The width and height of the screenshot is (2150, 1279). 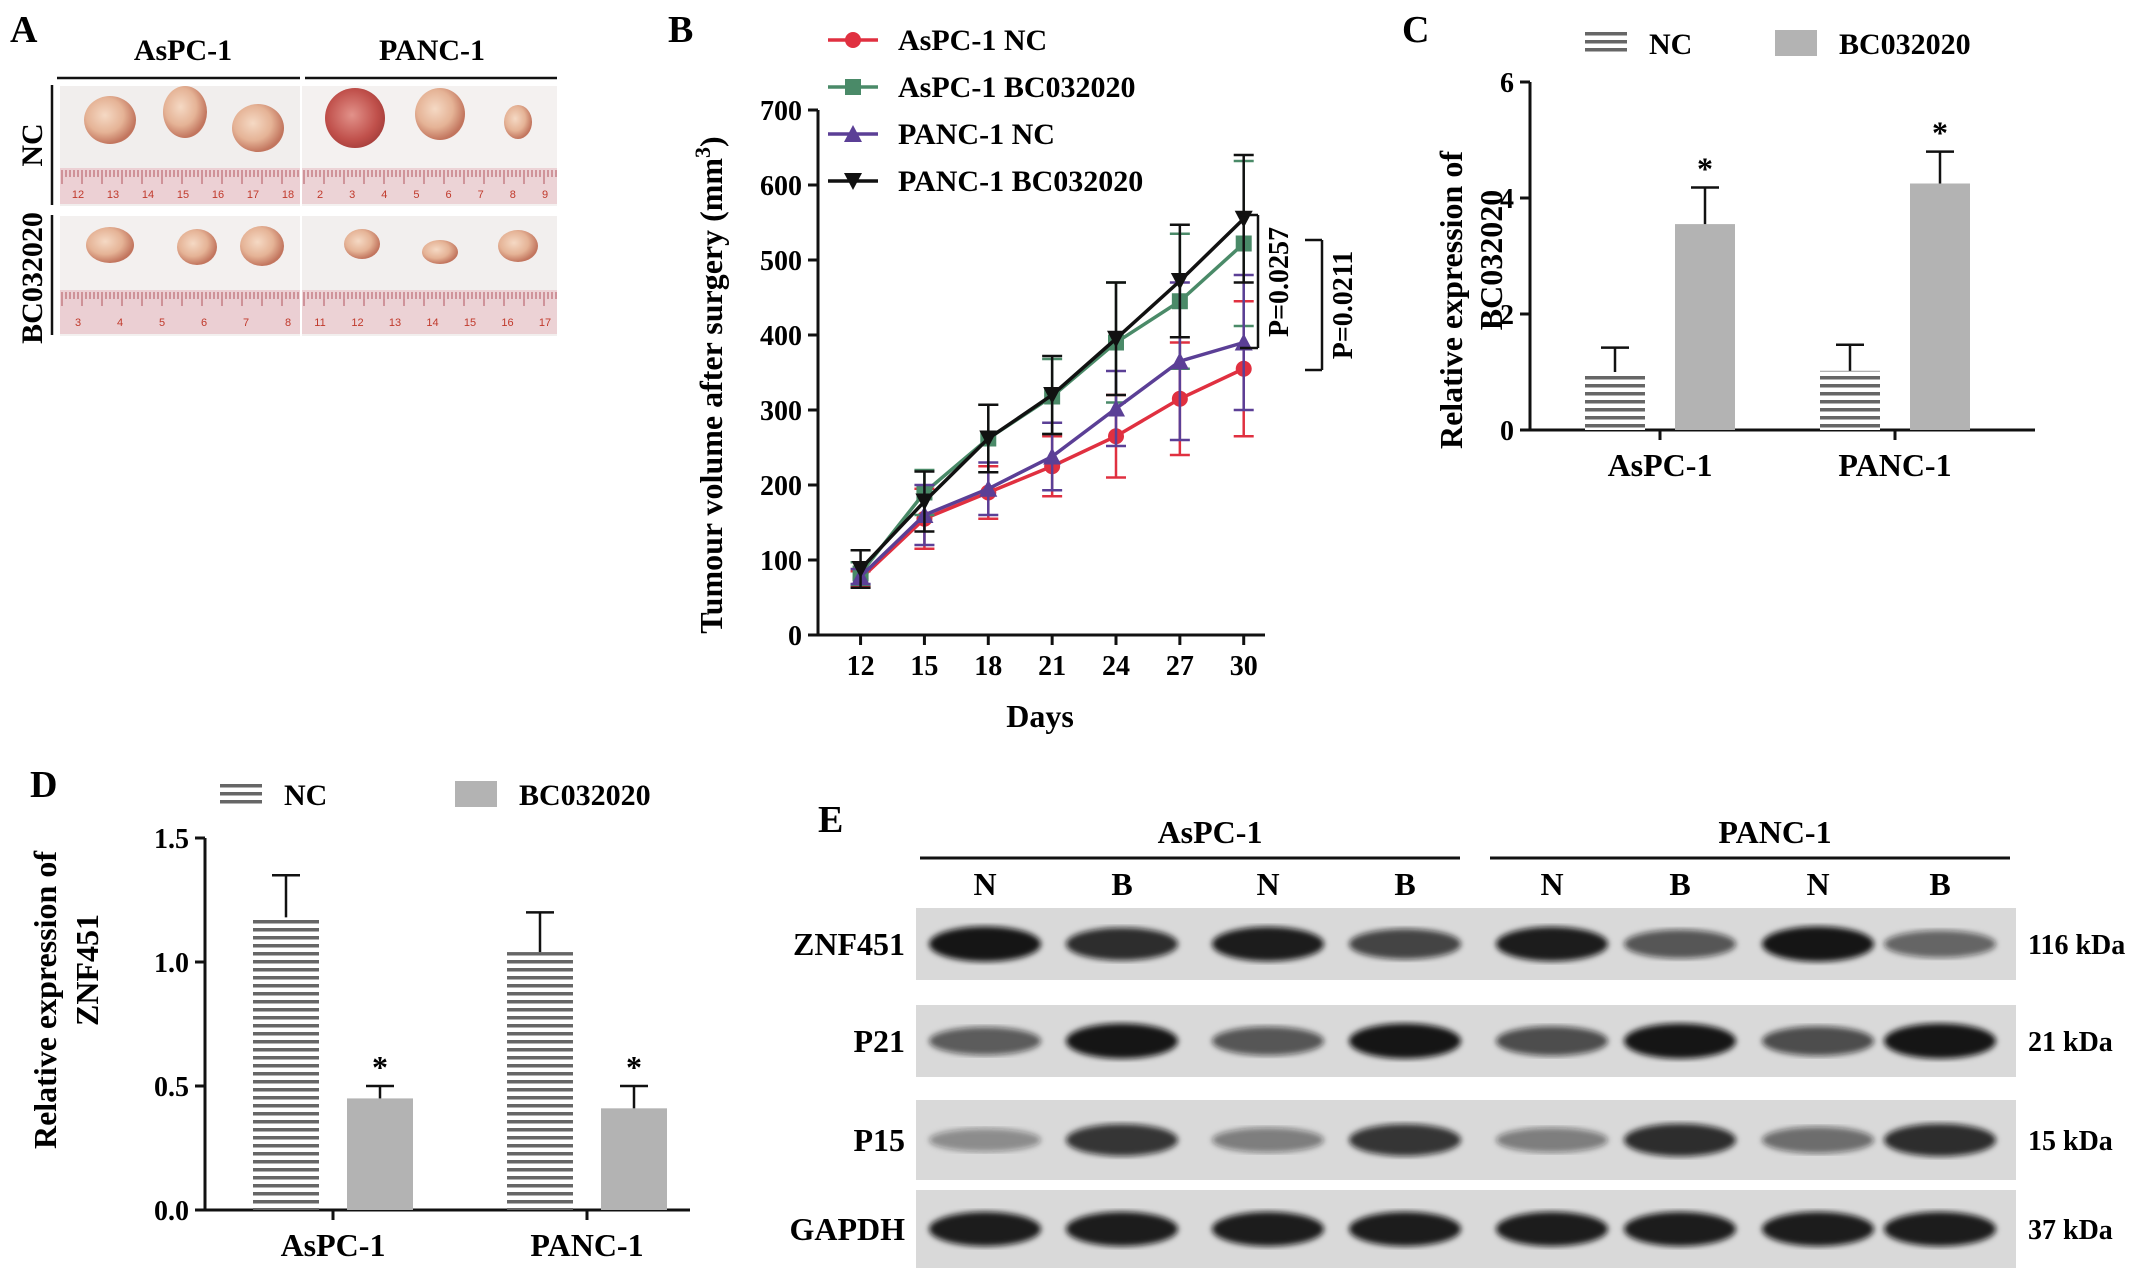 I want to click on chart-b-y-tick-label: 600, so click(x=781, y=186).